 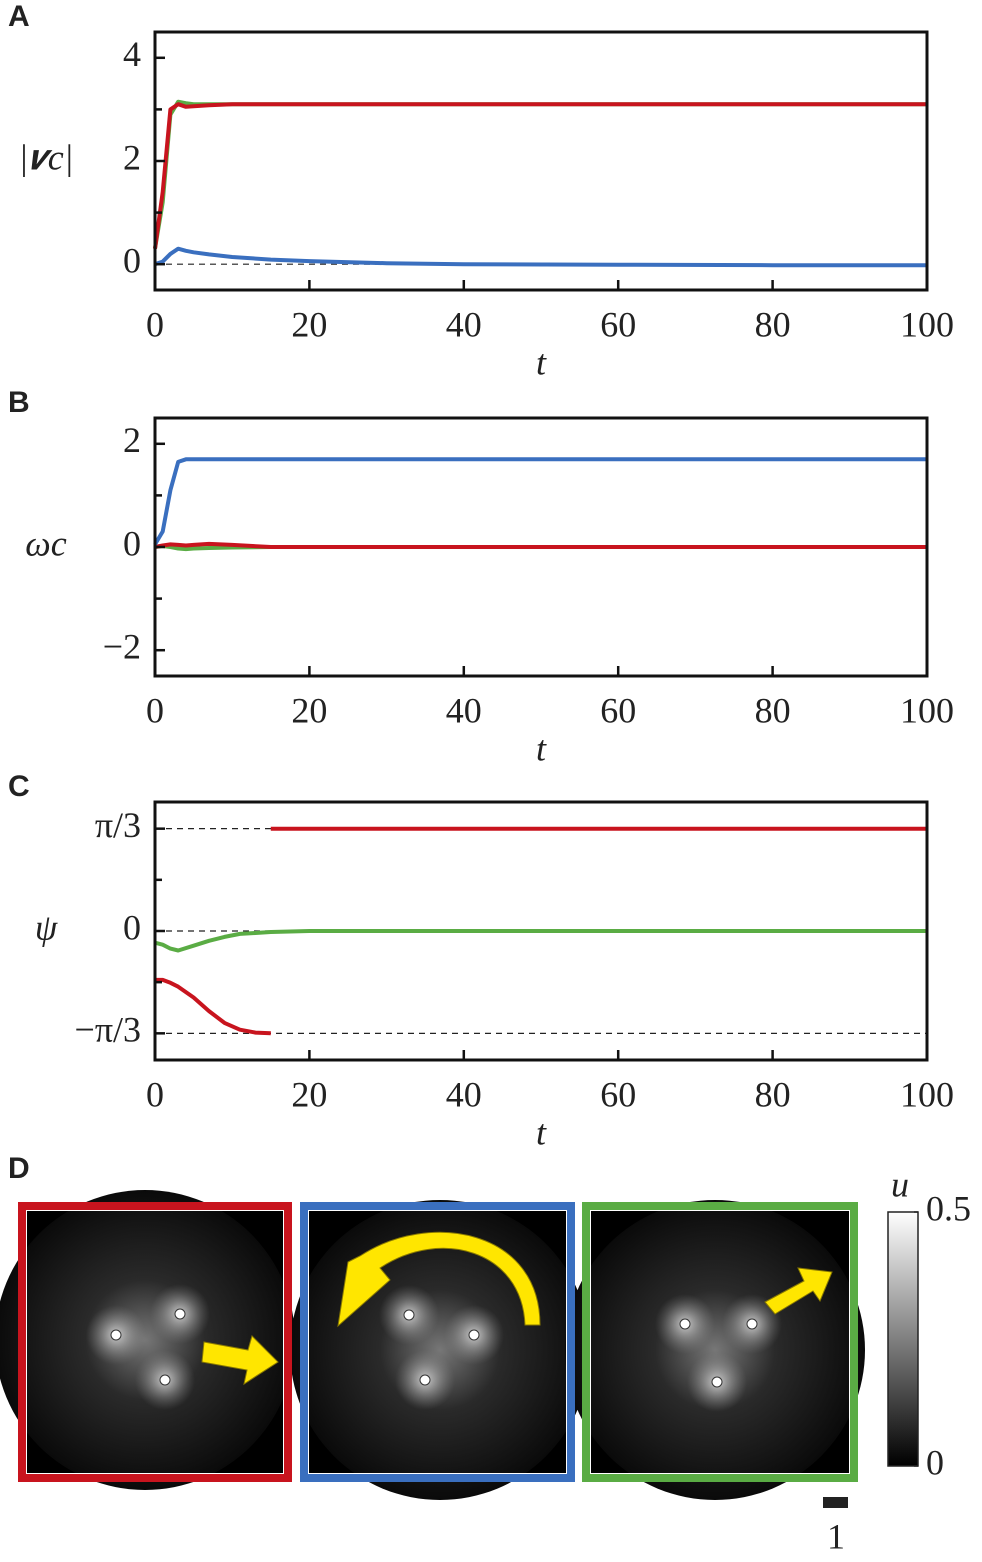 What do you see at coordinates (935, 1462) in the screenshot?
I see `colorbar-tick-label: 0` at bounding box center [935, 1462].